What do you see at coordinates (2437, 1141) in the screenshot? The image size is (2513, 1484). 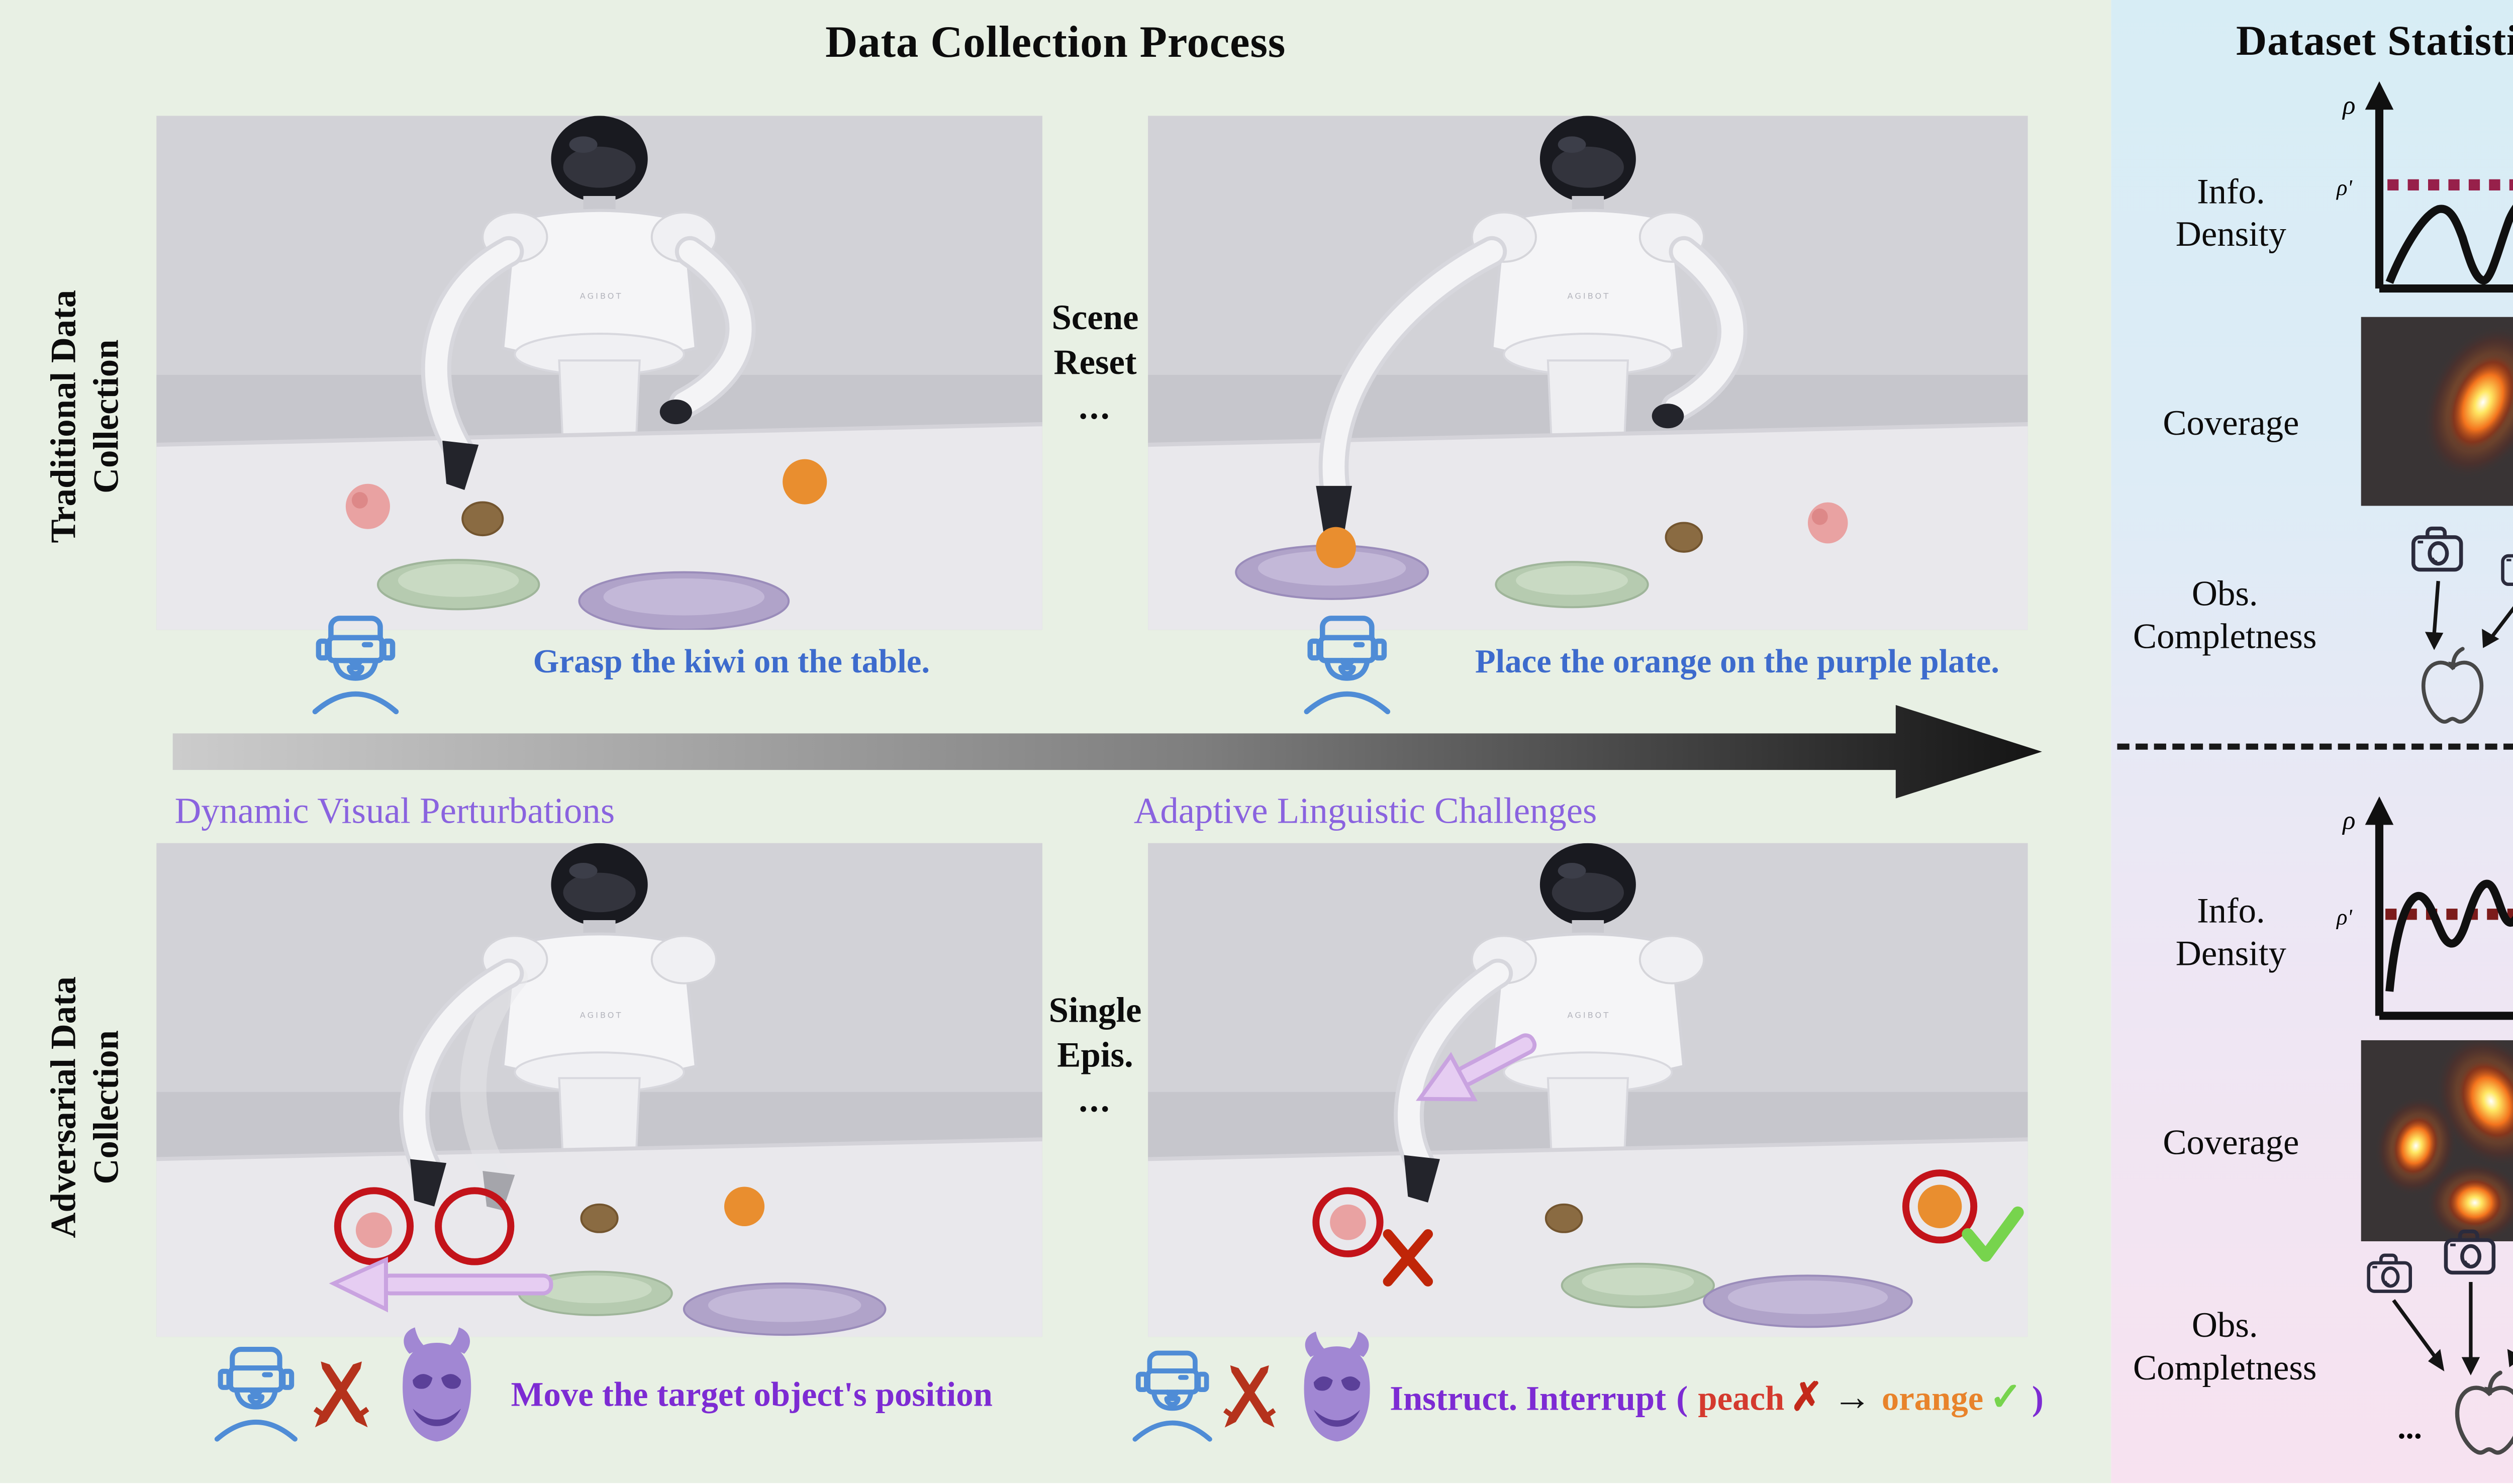 I see `coverage-heatmap-adversarial` at bounding box center [2437, 1141].